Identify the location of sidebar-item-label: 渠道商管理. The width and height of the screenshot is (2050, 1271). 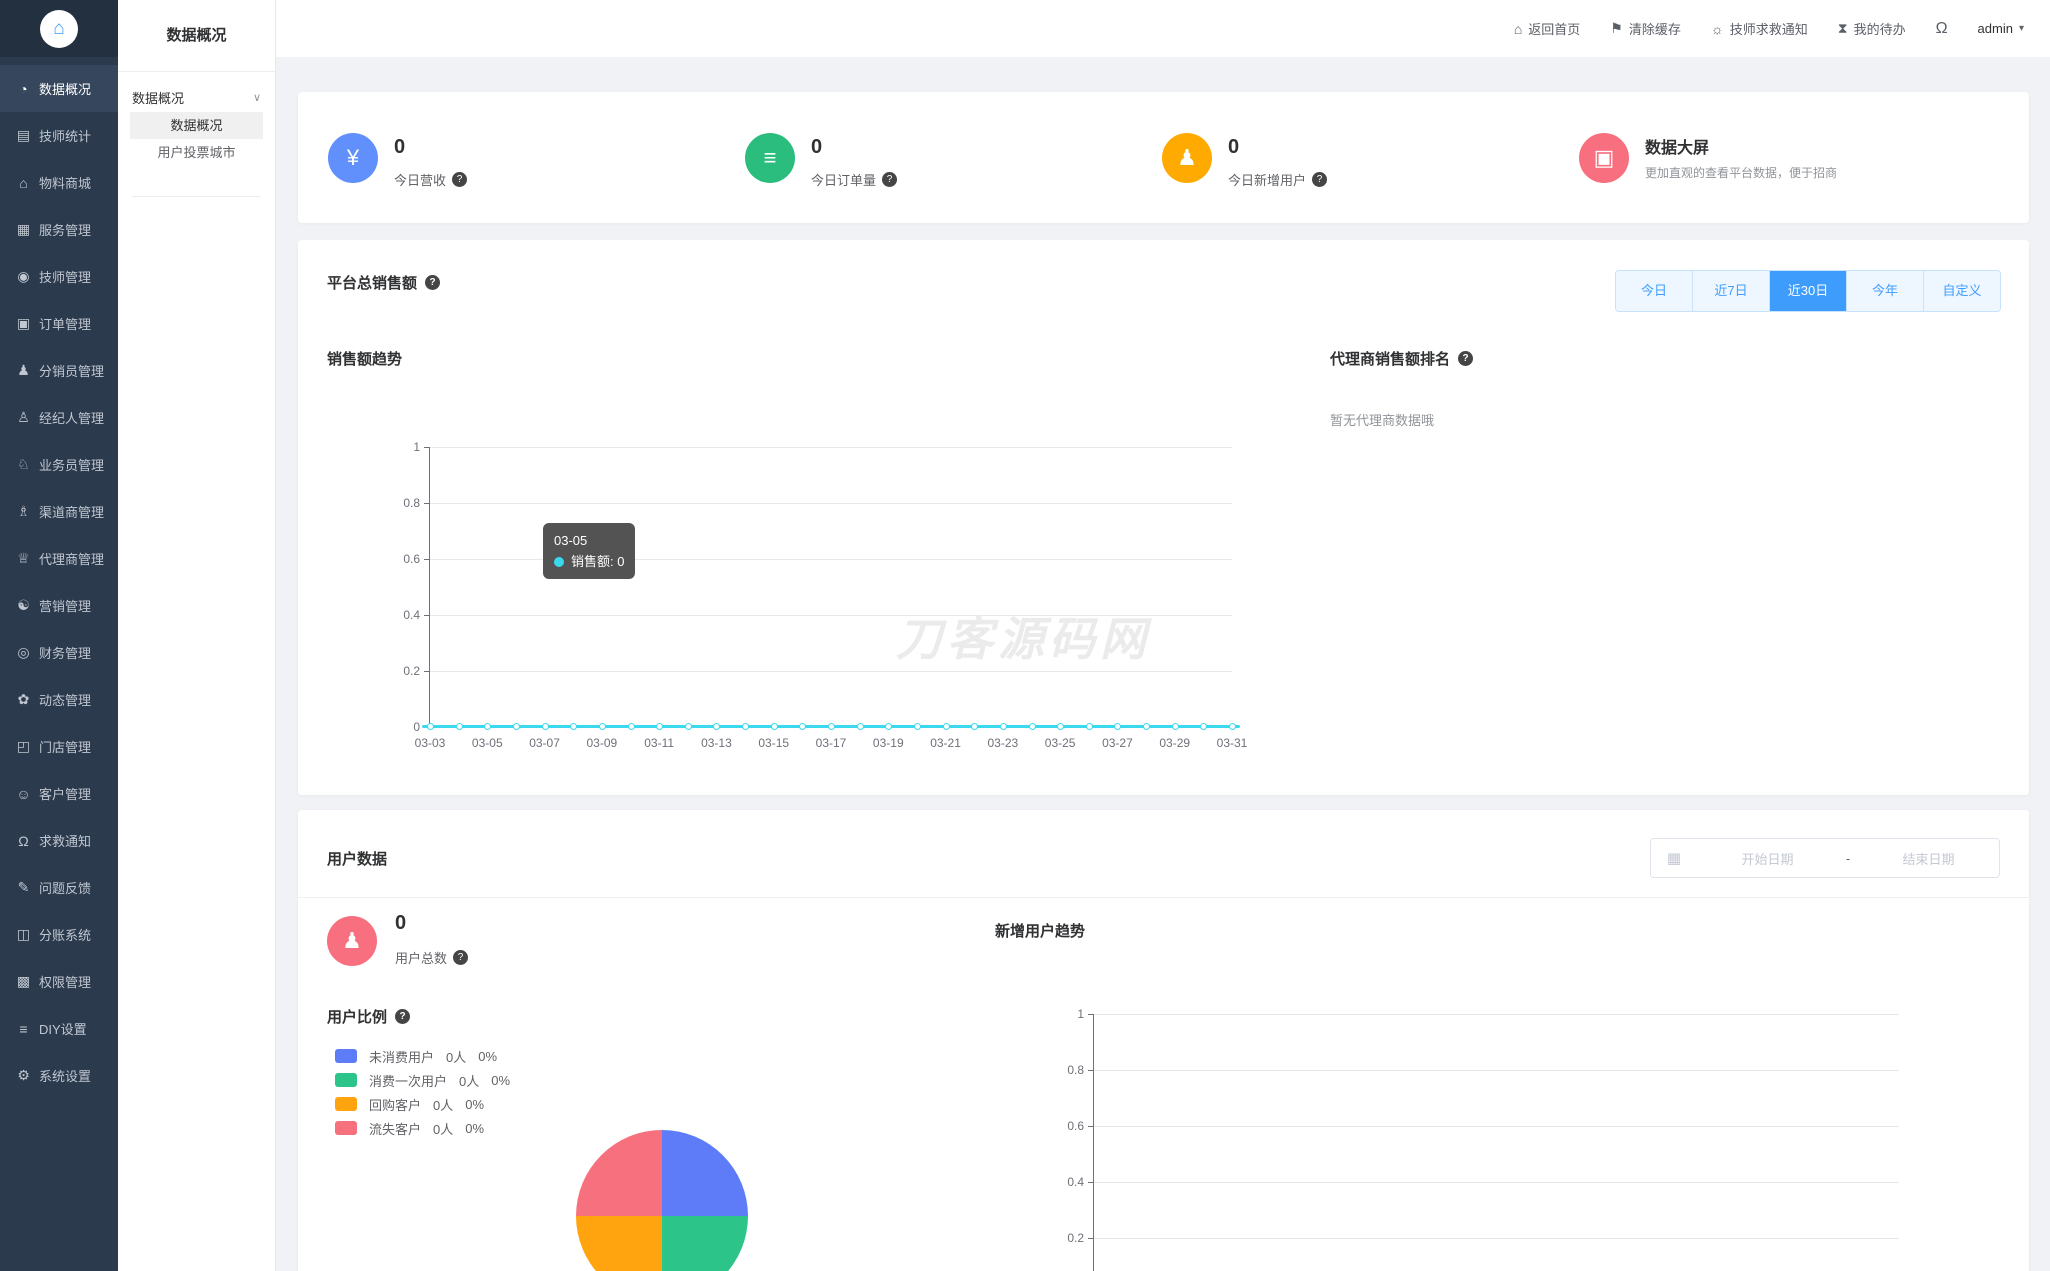
(72, 512).